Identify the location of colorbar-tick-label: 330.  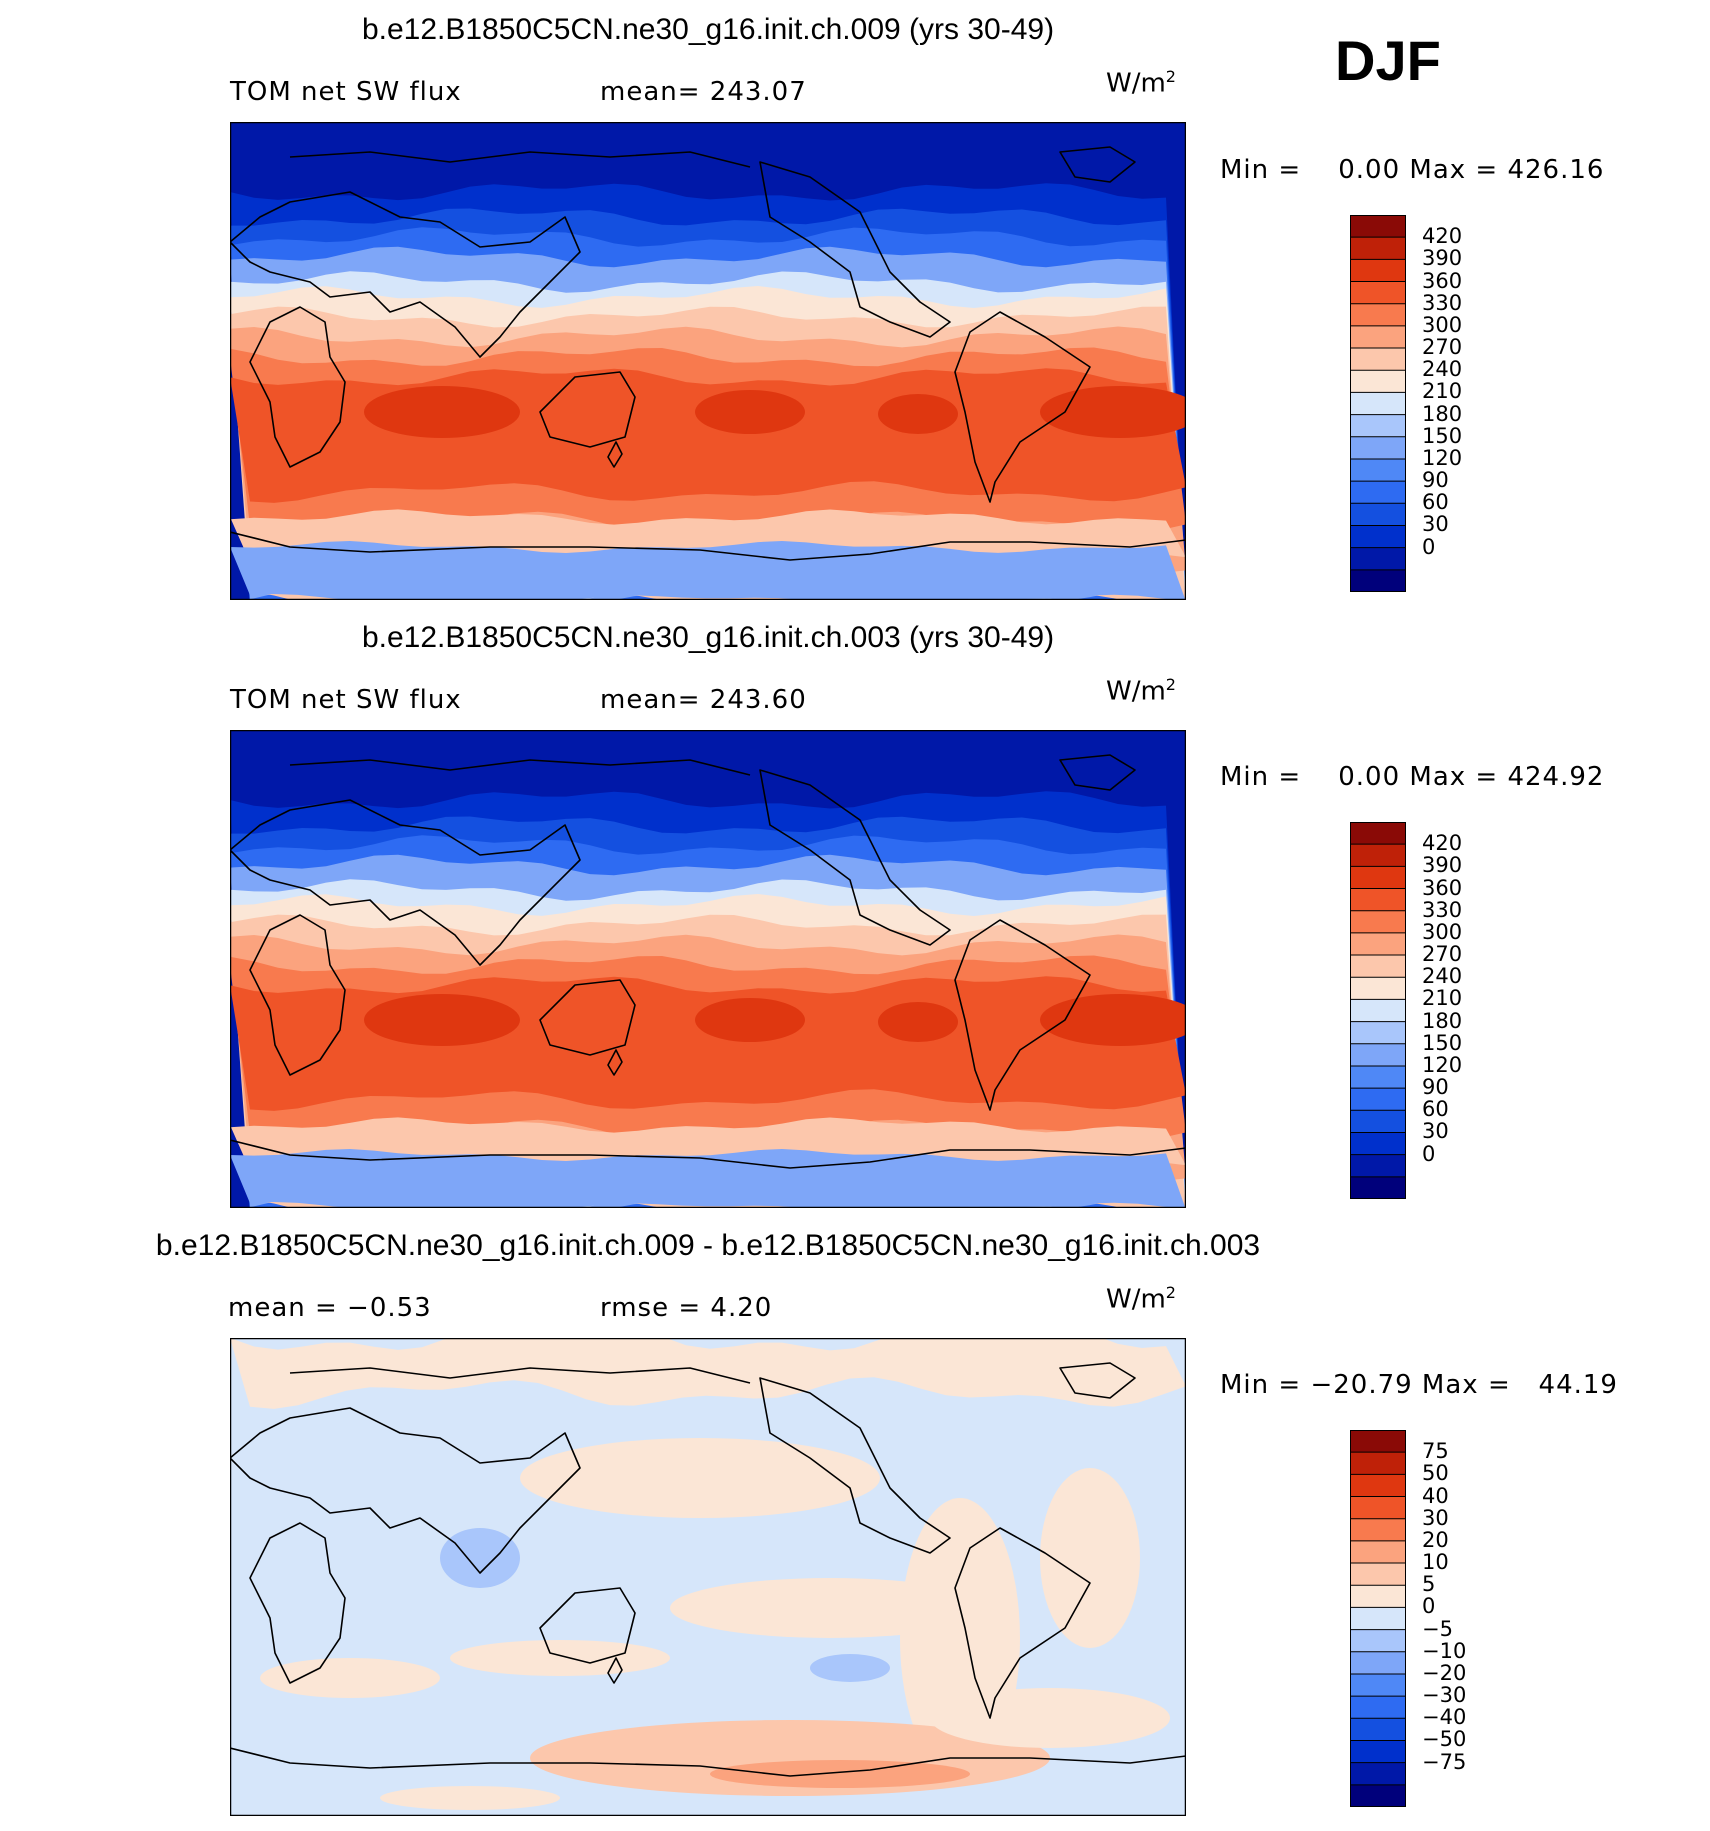
(1442, 302).